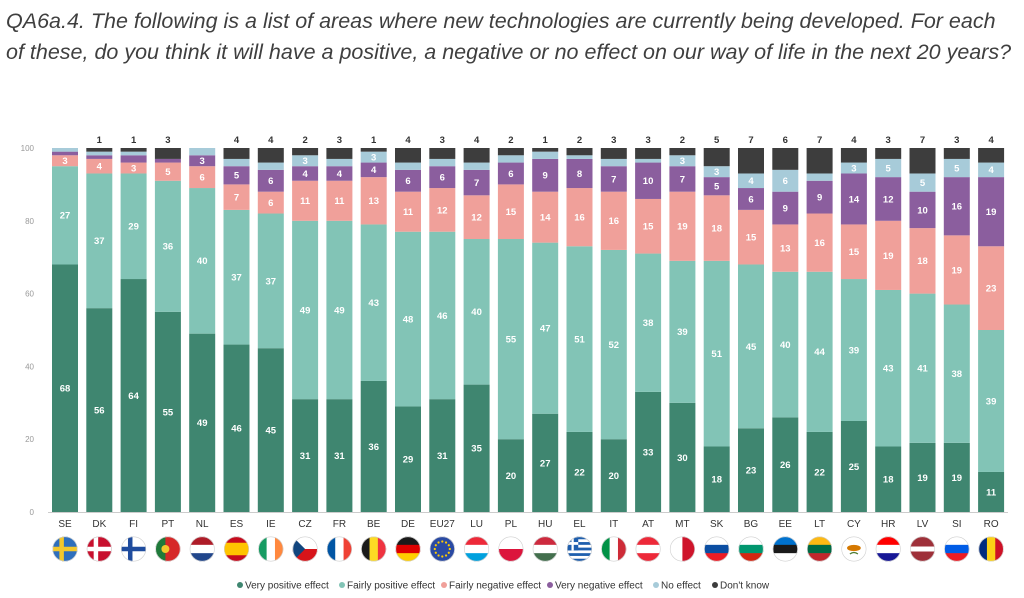 The height and width of the screenshot is (598, 1024). Describe the element at coordinates (408, 212) in the screenshot. I see `data-label: 11` at that location.